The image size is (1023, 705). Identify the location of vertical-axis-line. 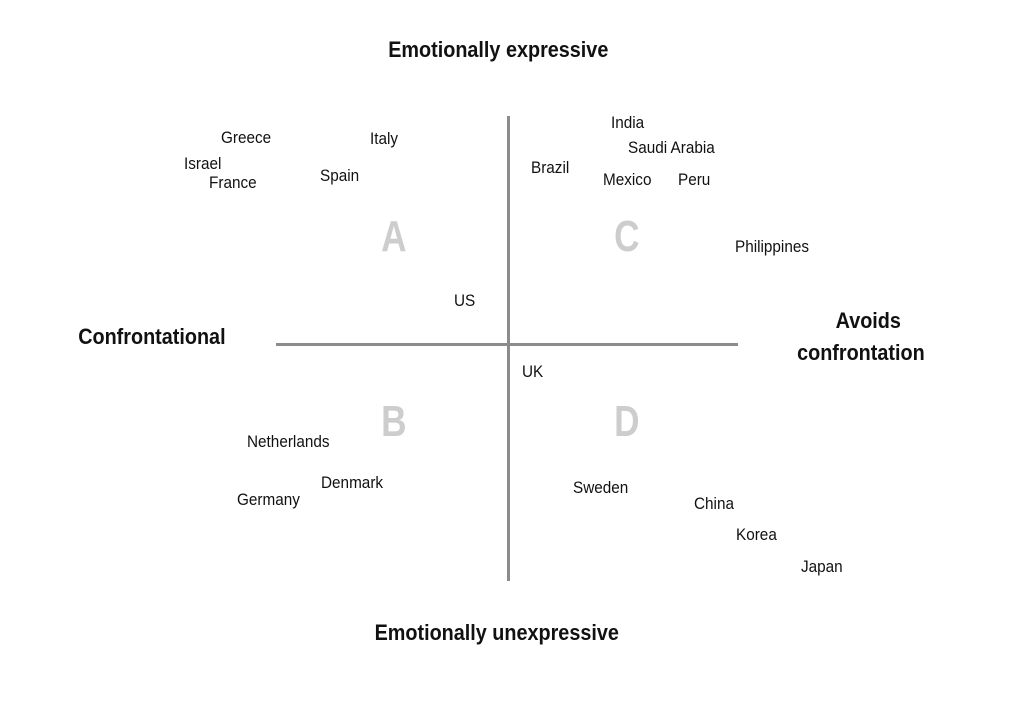
(508, 348).